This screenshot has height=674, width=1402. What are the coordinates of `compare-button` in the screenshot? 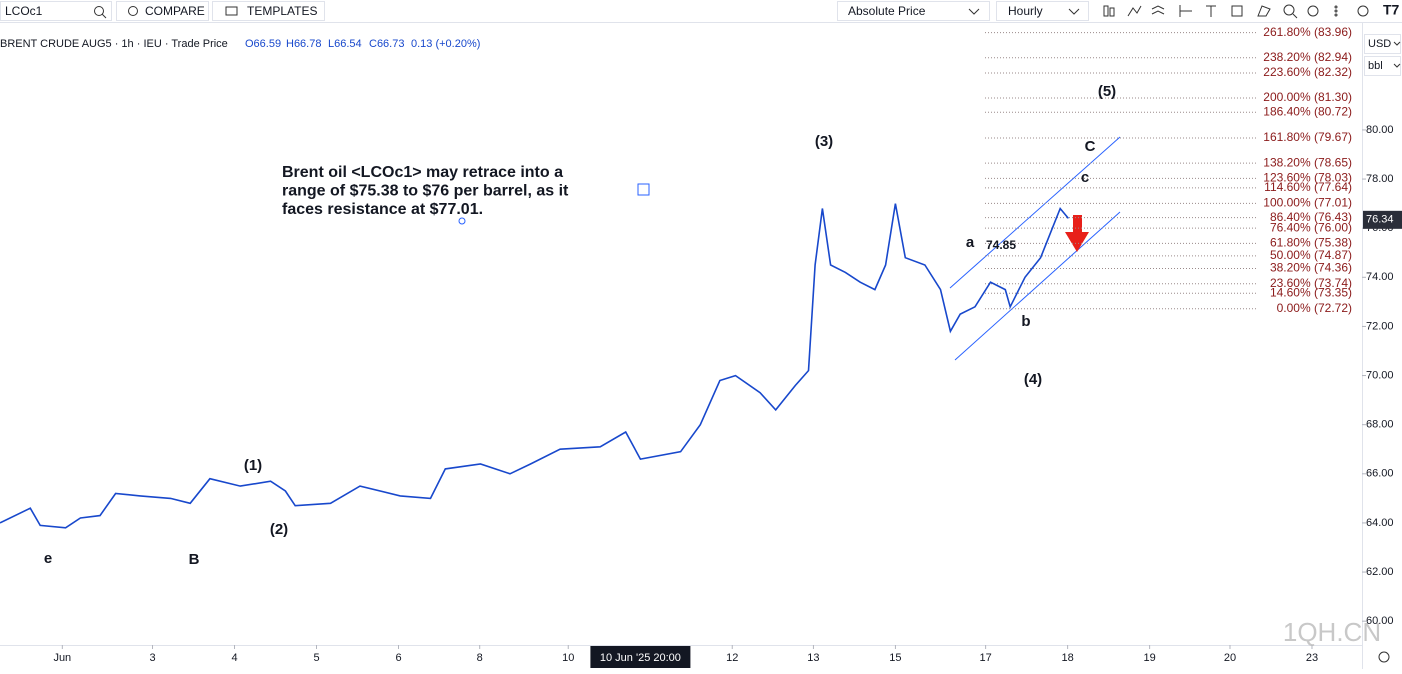 It's located at (162, 11).